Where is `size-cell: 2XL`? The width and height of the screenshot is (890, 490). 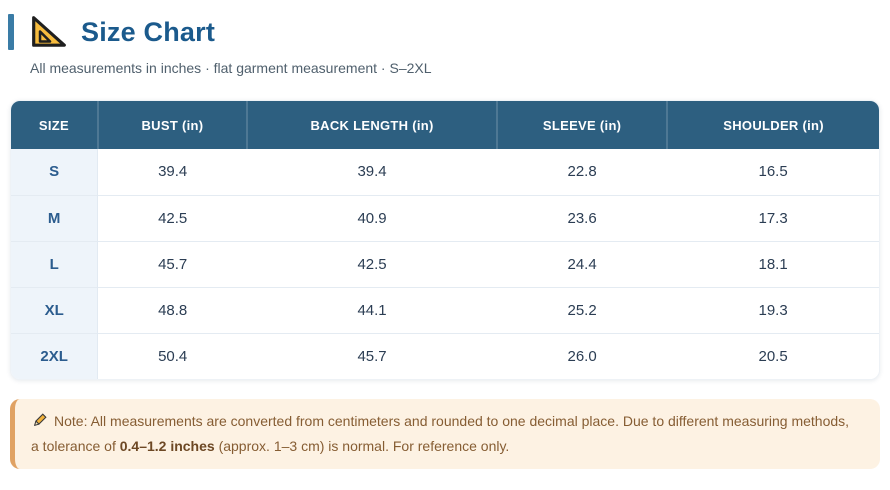
size-cell: 2XL is located at coordinates (55, 355).